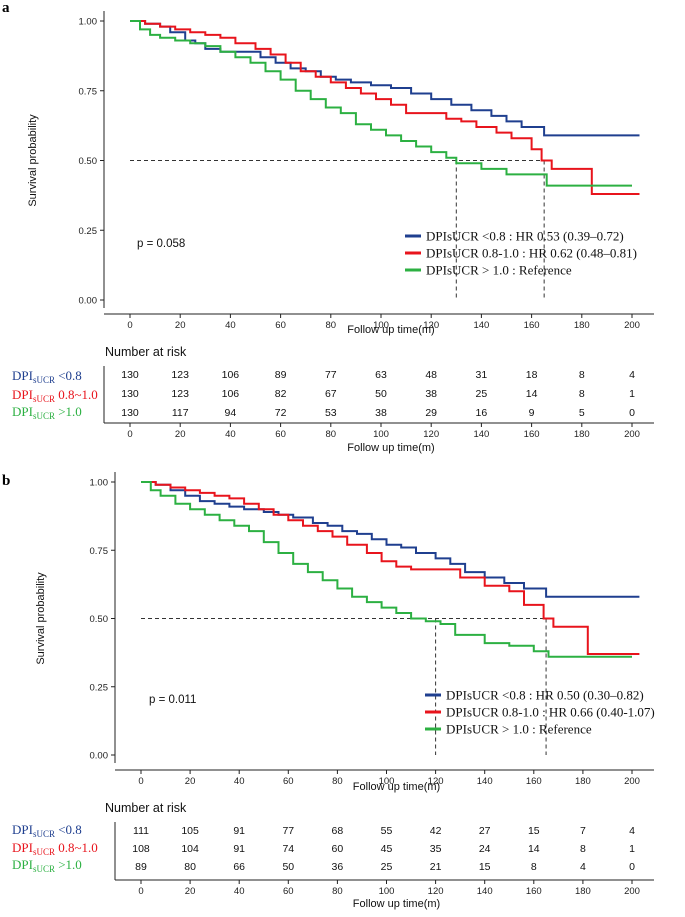 The height and width of the screenshot is (917, 685). I want to click on risk-group-label: DPIsUCR >1.0, so click(47, 865).